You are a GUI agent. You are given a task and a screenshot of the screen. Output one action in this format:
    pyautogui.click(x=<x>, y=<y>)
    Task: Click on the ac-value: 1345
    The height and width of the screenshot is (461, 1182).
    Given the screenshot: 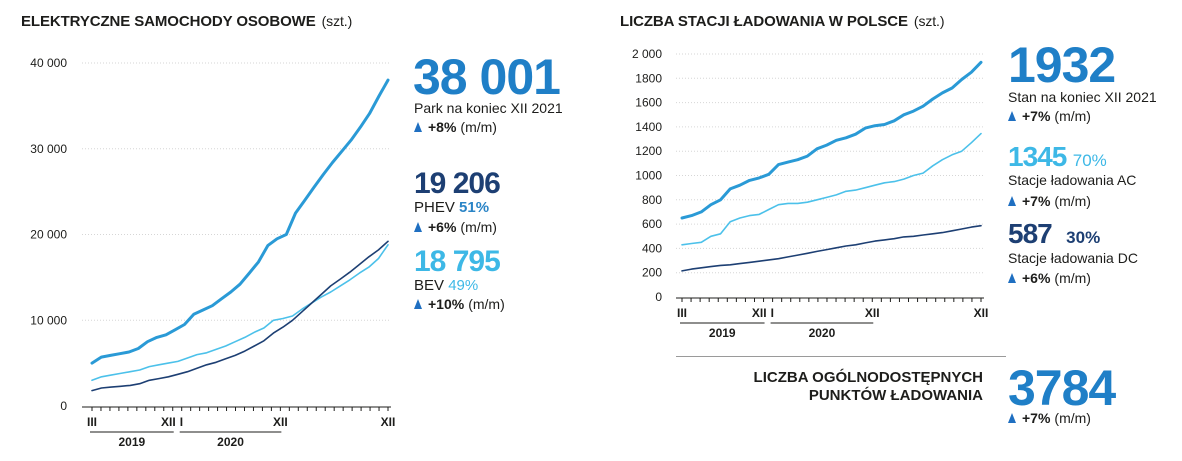 What is the action you would take?
    pyautogui.click(x=1037, y=156)
    